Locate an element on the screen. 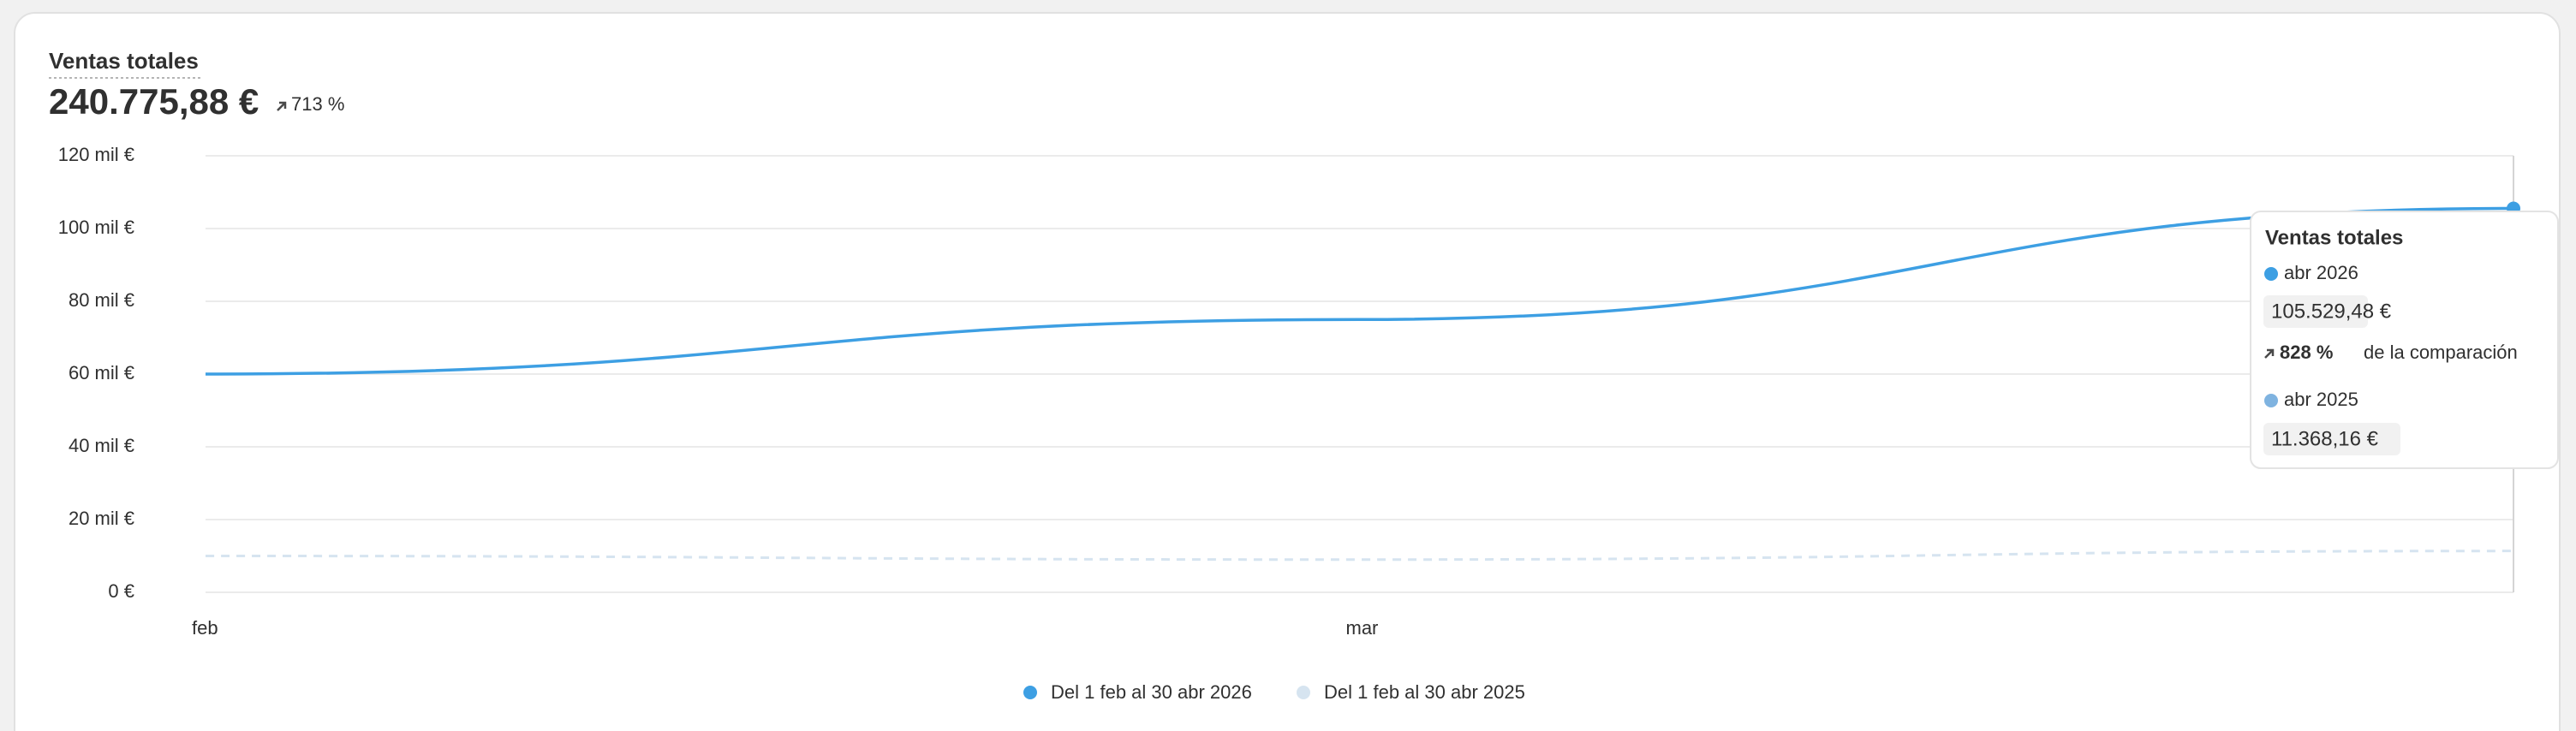 The image size is (2576, 731). tooltip-value: 11.368,16 € is located at coordinates (2325, 438).